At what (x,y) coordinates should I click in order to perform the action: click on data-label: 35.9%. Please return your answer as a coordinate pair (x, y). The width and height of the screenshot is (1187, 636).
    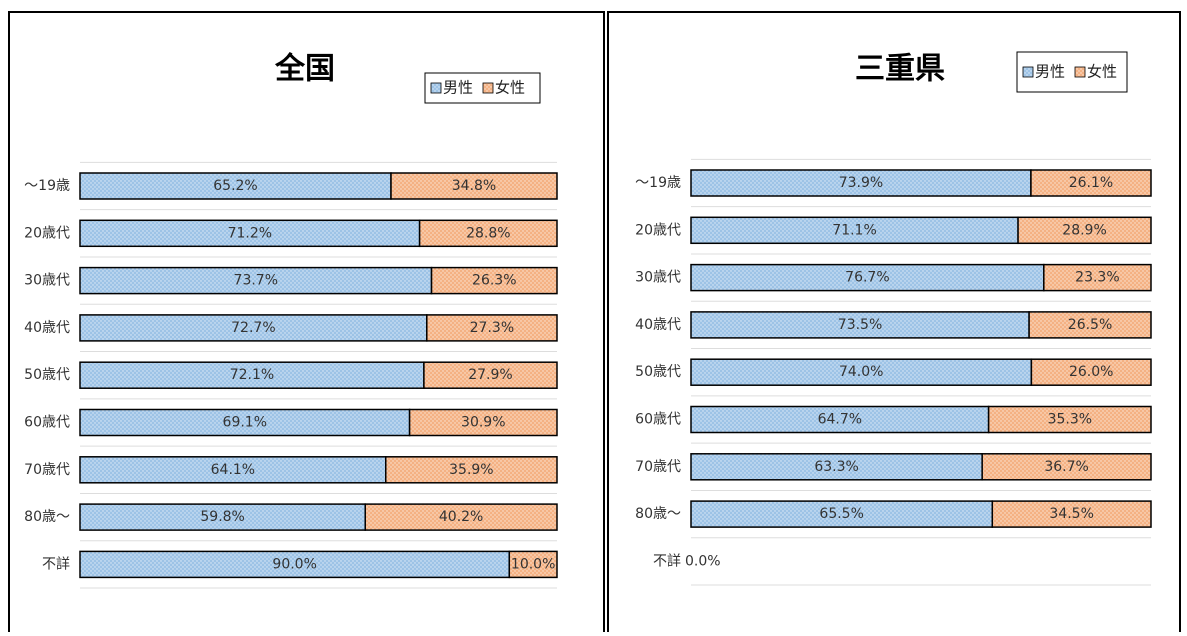
    Looking at the image, I should click on (471, 470).